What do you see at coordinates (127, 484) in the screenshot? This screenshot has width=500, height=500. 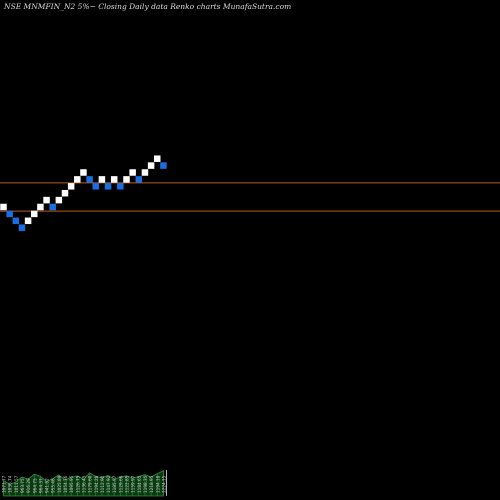 I see `price-label-21: 1122.85` at bounding box center [127, 484].